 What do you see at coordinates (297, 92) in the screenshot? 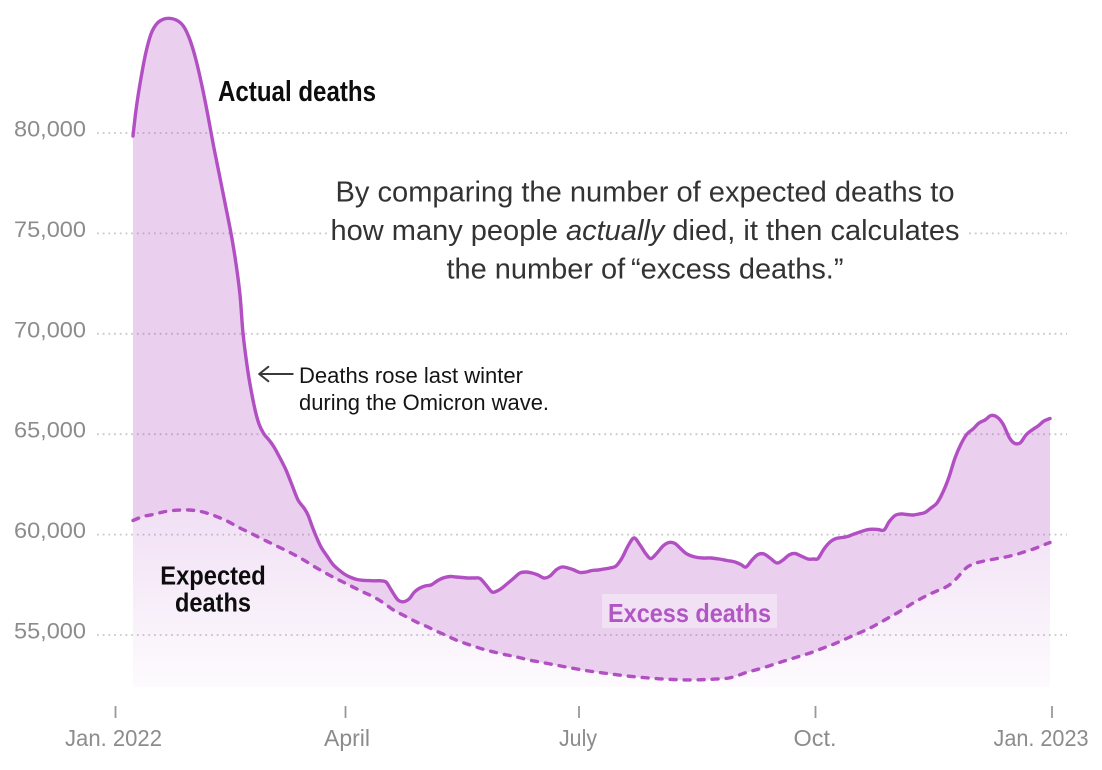
I see `svg-text: Actual deaths` at bounding box center [297, 92].